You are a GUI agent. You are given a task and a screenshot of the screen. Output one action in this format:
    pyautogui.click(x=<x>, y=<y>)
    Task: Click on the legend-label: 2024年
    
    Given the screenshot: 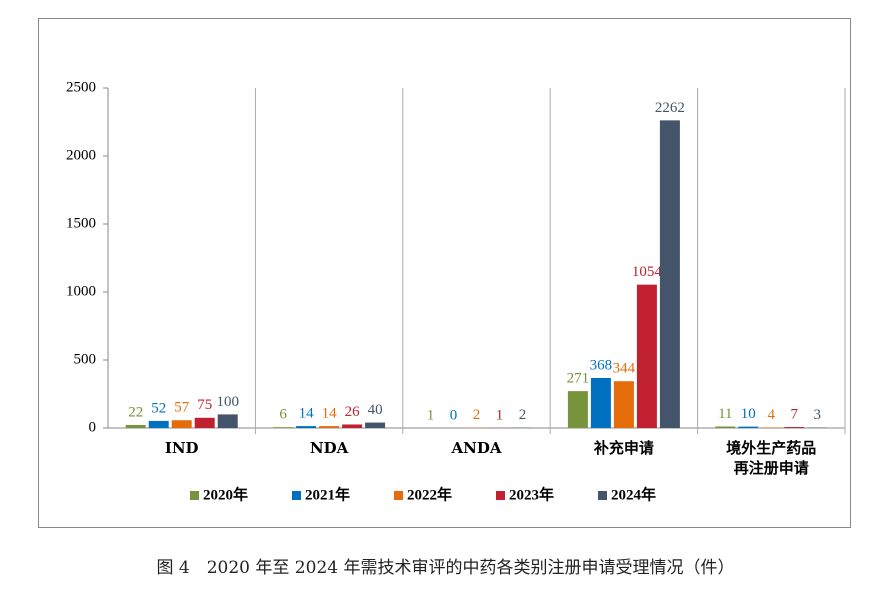 What is the action you would take?
    pyautogui.click(x=633, y=494)
    